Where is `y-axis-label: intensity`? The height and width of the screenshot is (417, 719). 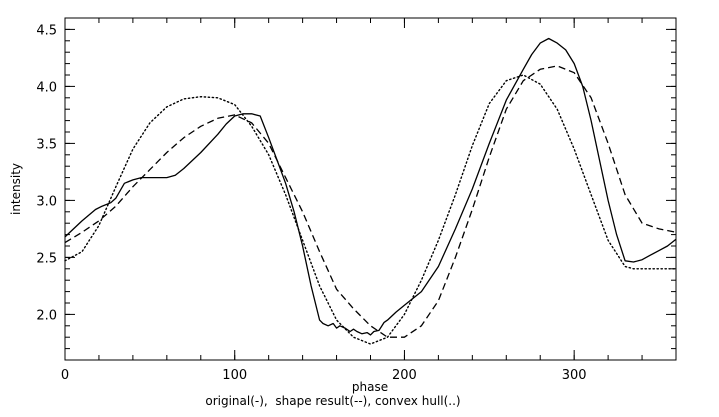 y-axis-label: intensity is located at coordinates (16, 189).